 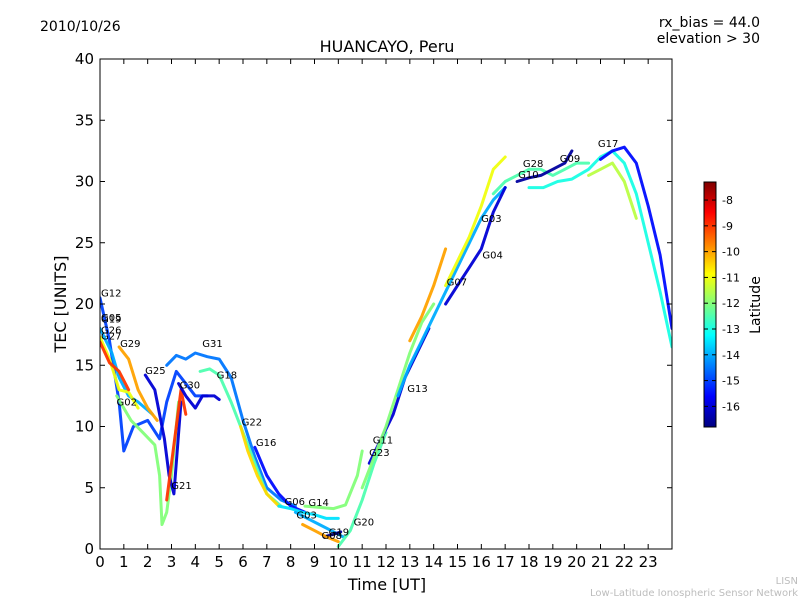 What do you see at coordinates (727, 200) in the screenshot?
I see `colorbar-tick-label: -8` at bounding box center [727, 200].